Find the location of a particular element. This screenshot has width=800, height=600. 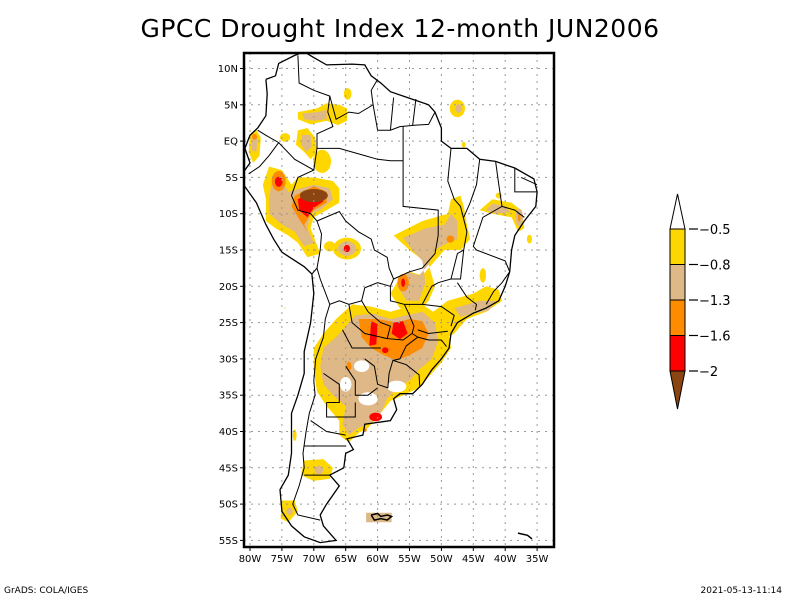

lat-tick-label: 5N is located at coordinates (231, 105).